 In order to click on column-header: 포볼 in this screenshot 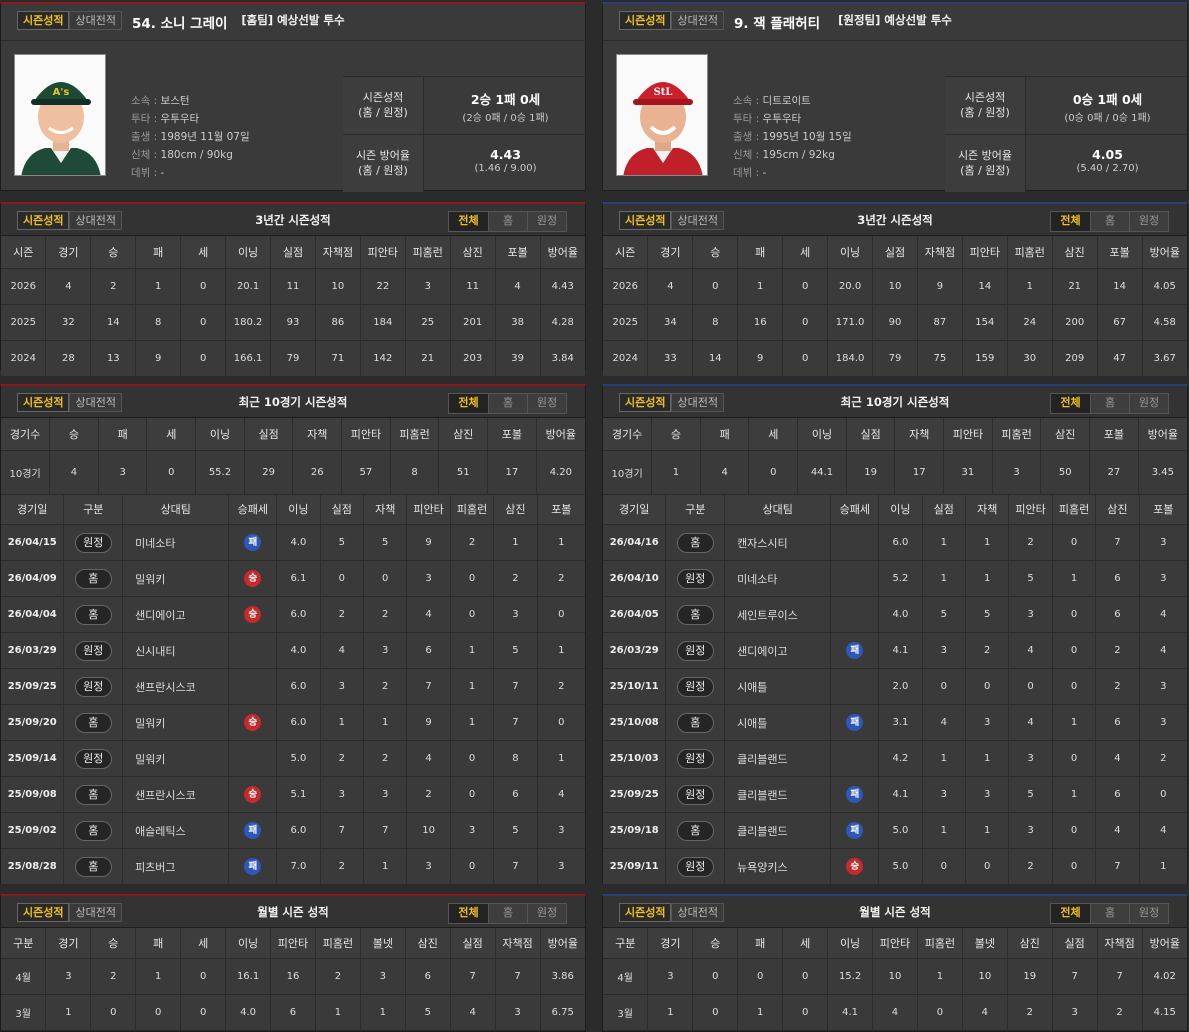, I will do `click(561, 509)`.